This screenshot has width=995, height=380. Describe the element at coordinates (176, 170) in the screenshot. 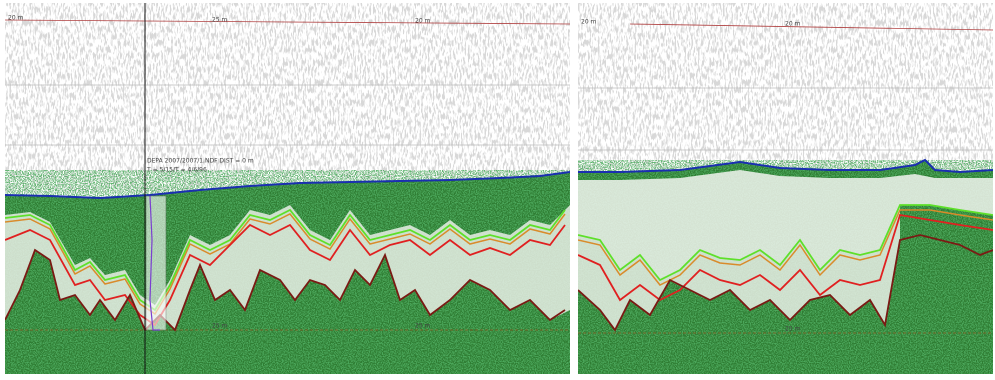

I see `cursor-readout: T = 5/15/T = 4/6/96` at that location.